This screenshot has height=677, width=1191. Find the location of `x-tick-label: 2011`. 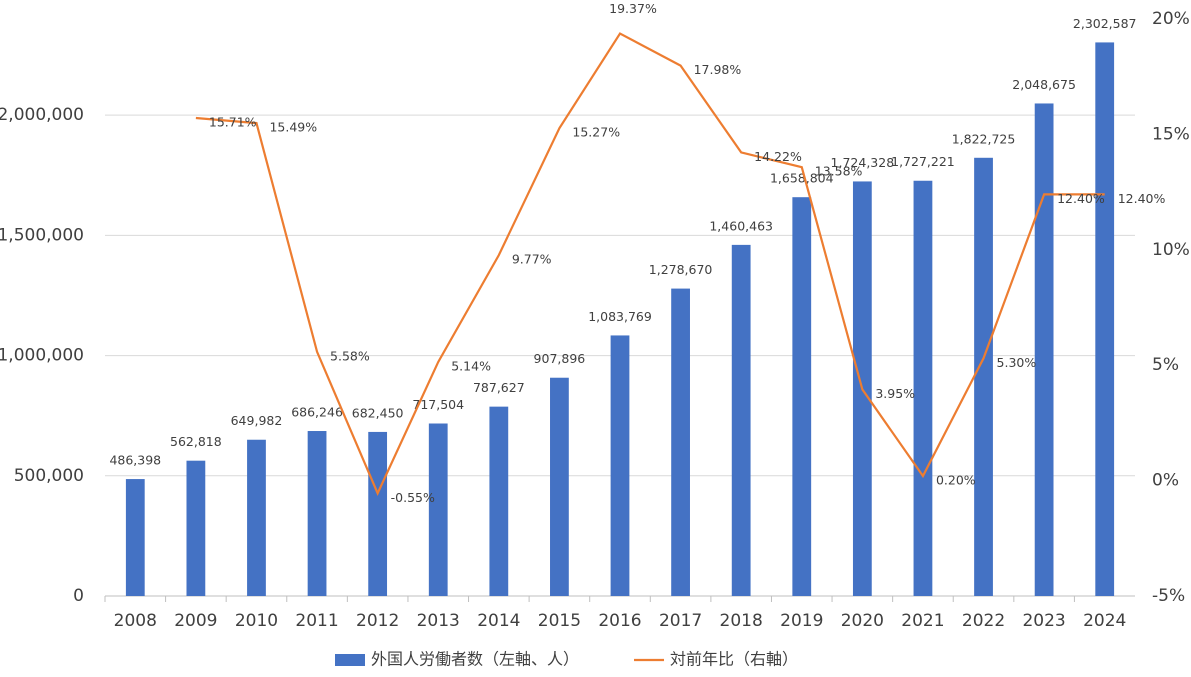

x-tick-label: 2011 is located at coordinates (316, 621).